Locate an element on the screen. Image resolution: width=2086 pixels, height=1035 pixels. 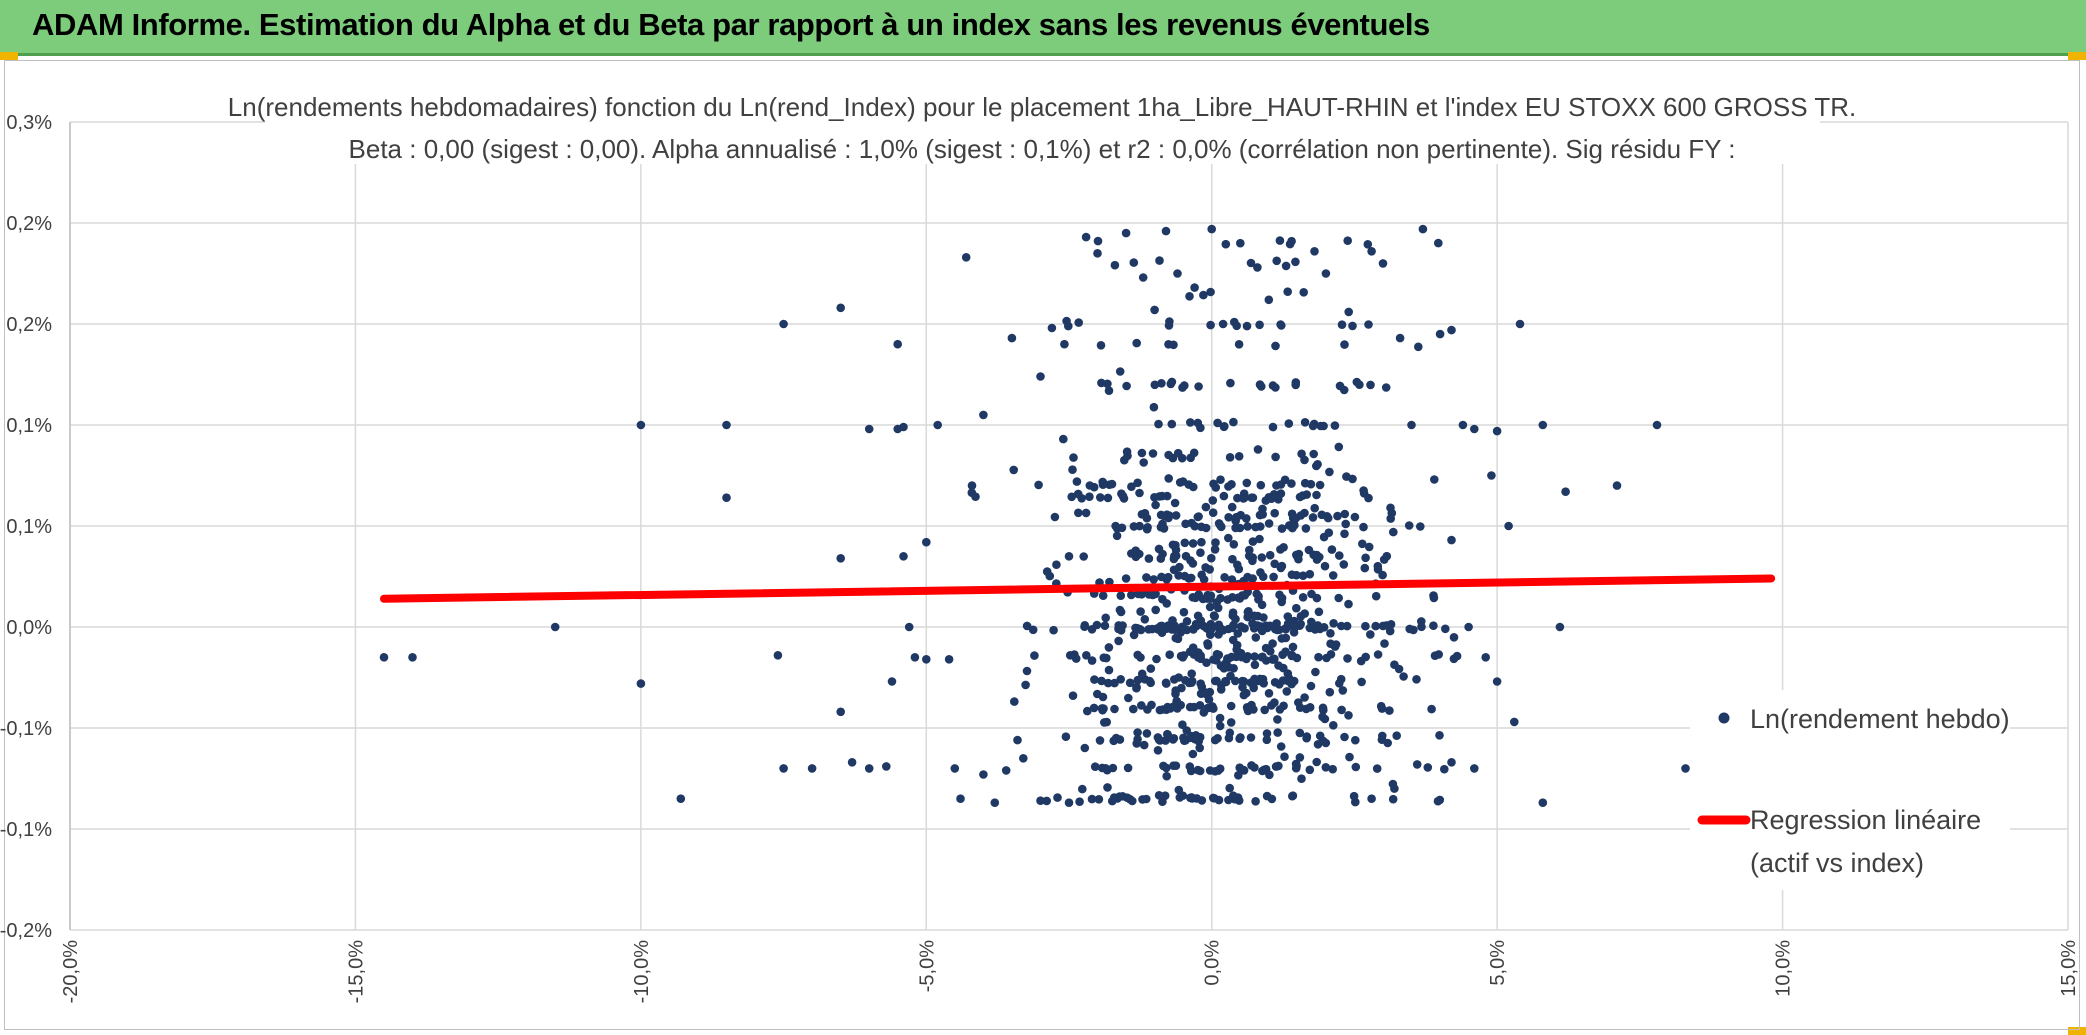
corner-marker is located at coordinates (9, 56).